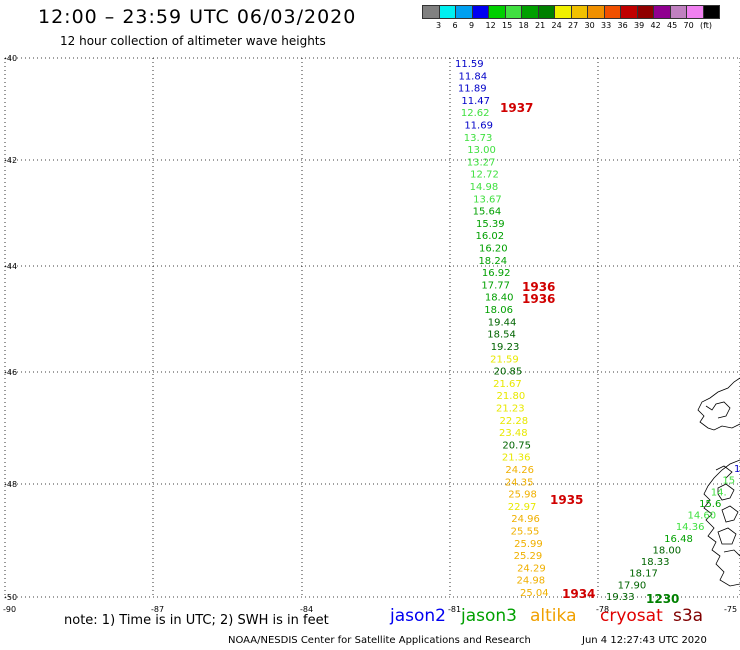 This screenshot has width=740, height=650. Describe the element at coordinates (490, 25) in the screenshot. I see `legend-label: 12` at that location.